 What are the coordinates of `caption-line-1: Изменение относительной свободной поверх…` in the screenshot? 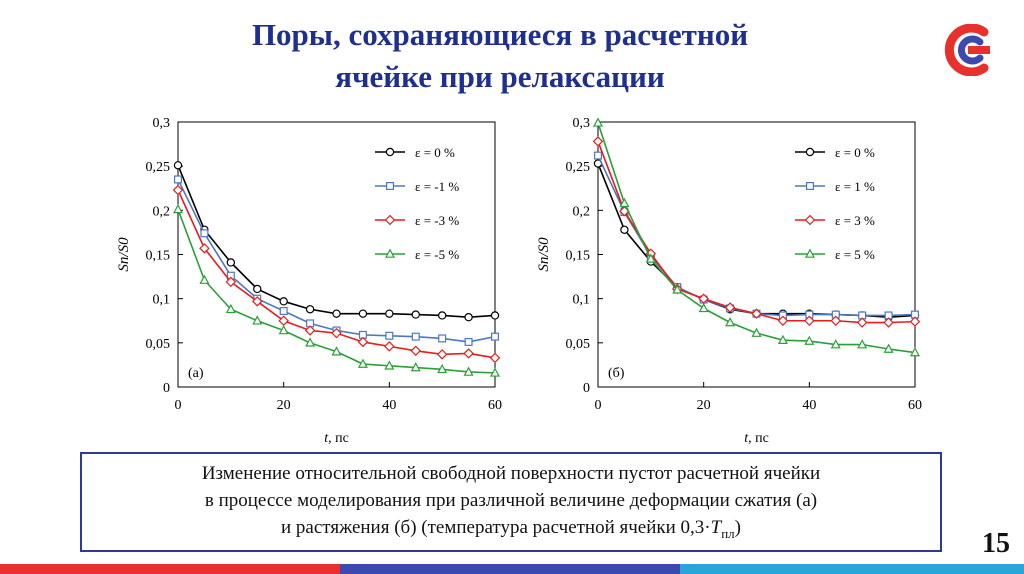 It's located at (511, 473).